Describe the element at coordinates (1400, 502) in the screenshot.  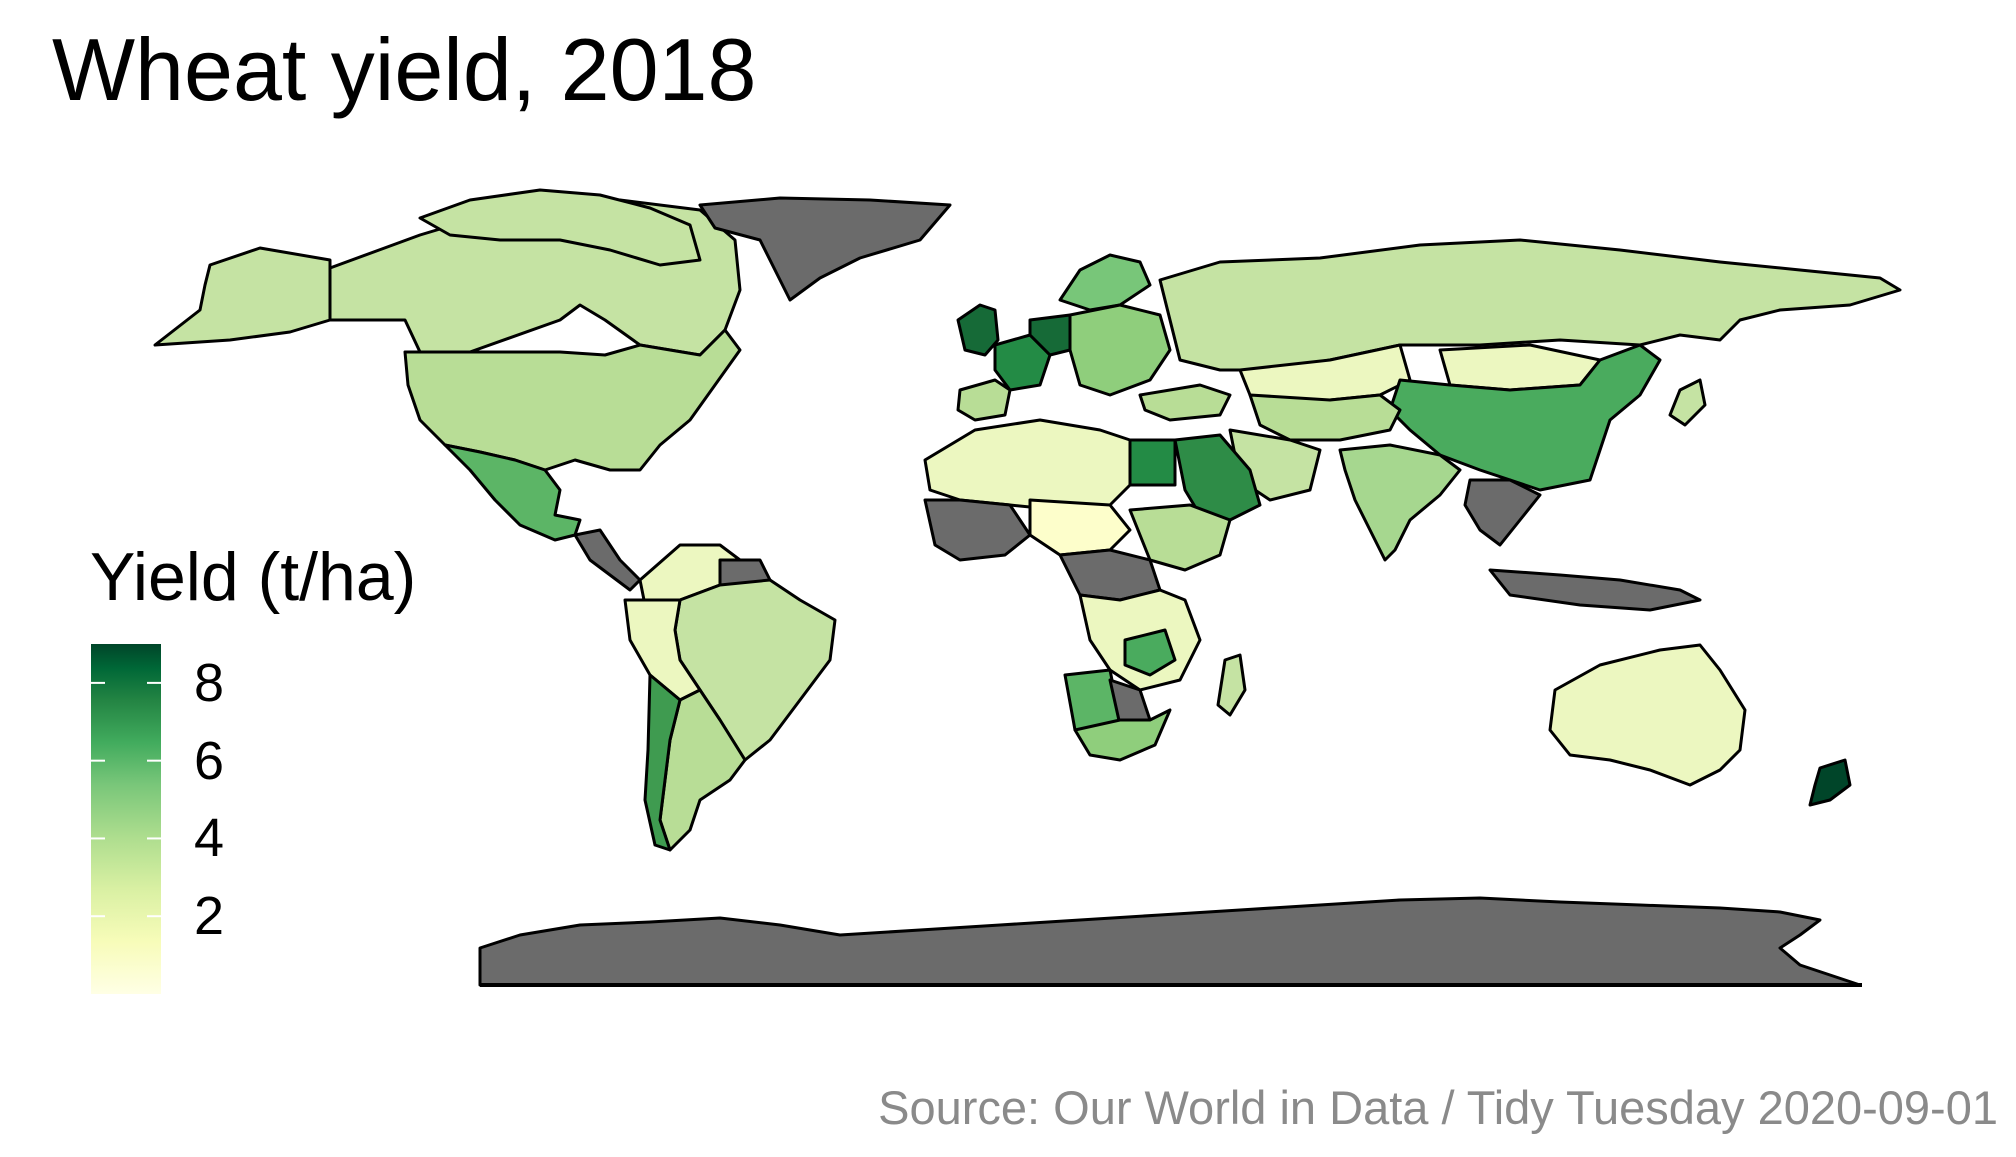
I see `region-india` at that location.